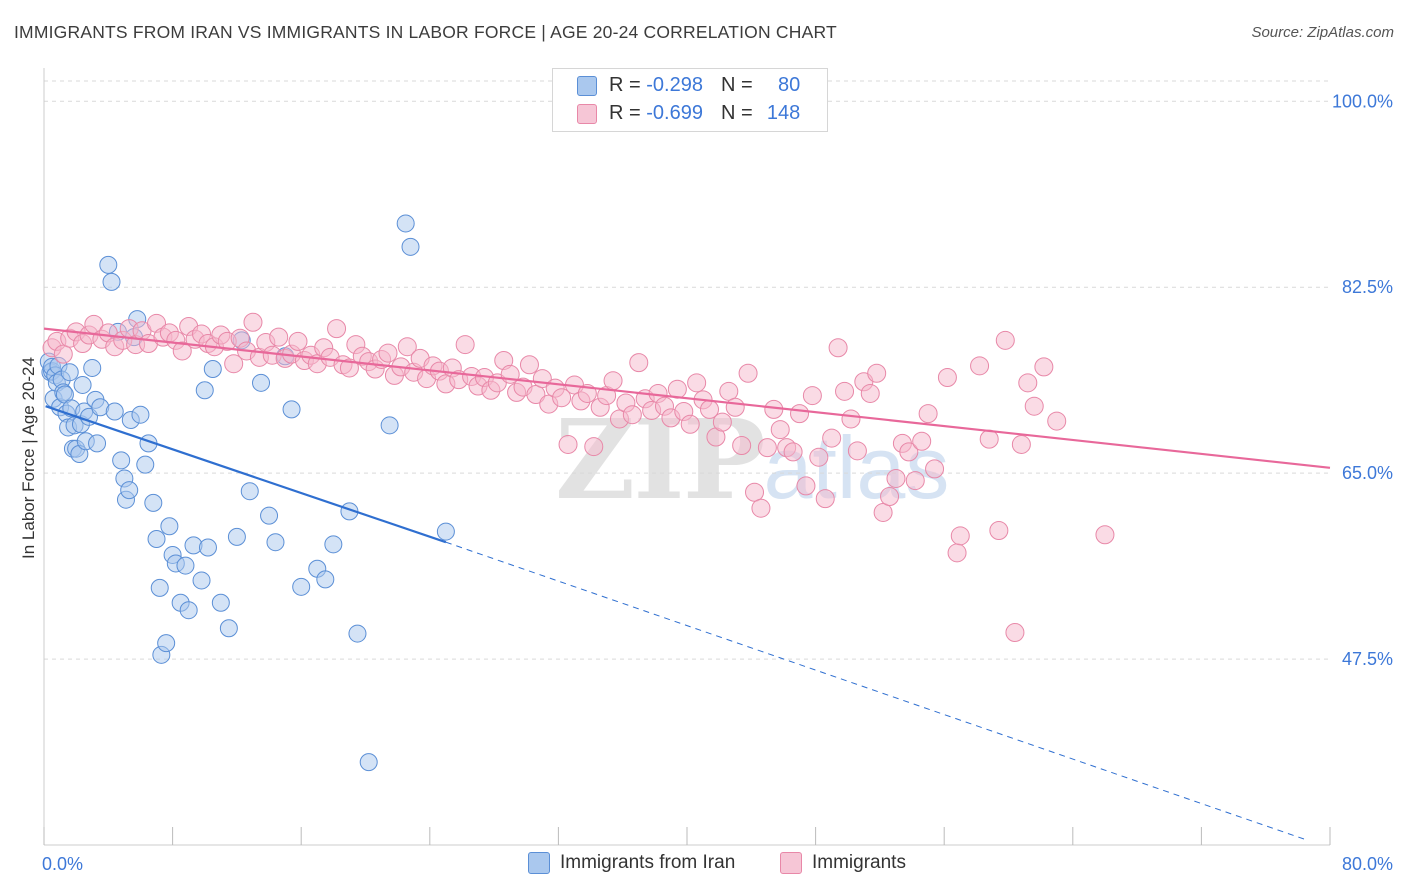 The width and height of the screenshot is (1406, 892). Describe the element at coordinates (783, 113) in the screenshot. I see `legend-n-value: 148` at that location.